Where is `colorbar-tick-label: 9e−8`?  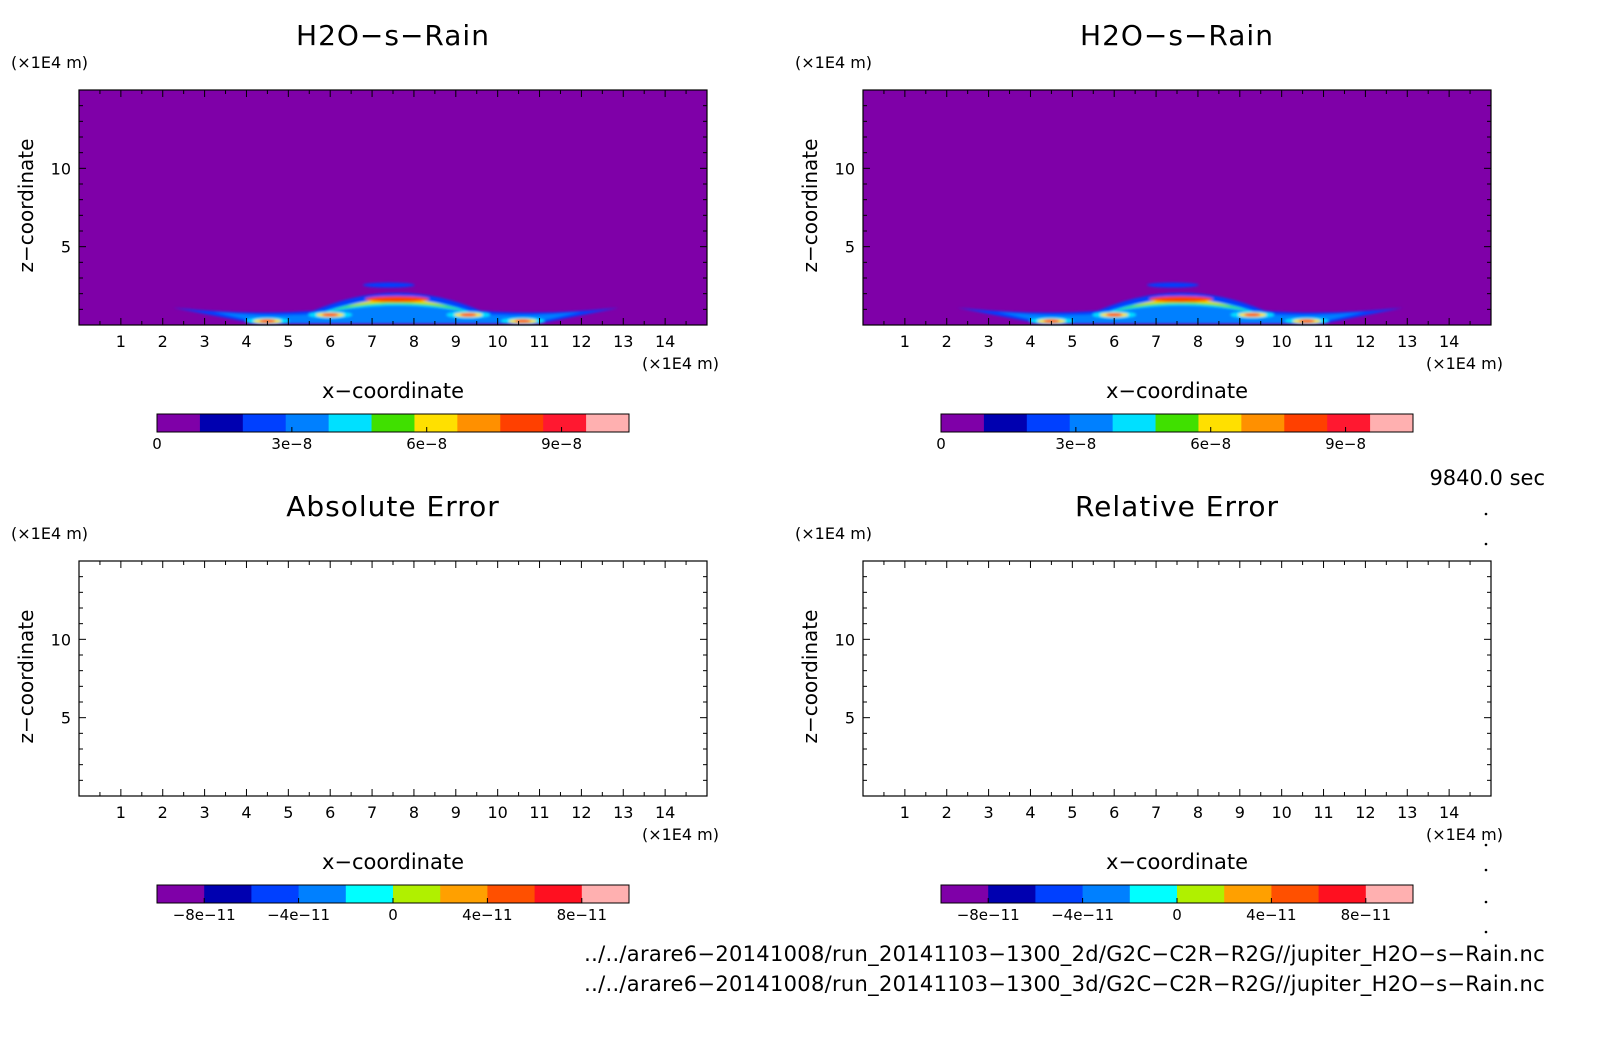 colorbar-tick-label: 9e−8 is located at coordinates (1345, 444).